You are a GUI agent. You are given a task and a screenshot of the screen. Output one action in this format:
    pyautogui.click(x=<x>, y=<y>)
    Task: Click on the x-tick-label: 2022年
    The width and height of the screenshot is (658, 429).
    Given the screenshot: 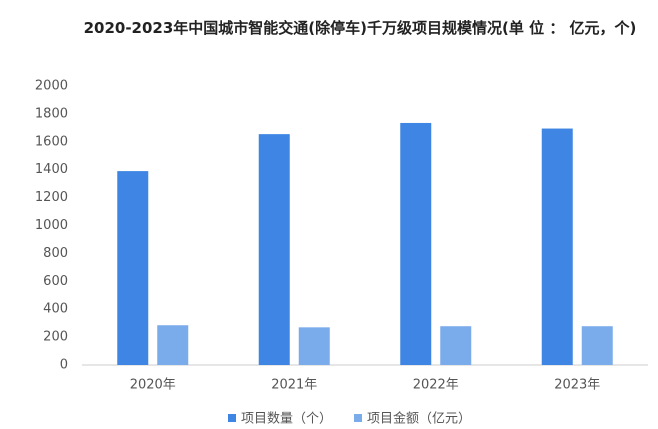 What is the action you would take?
    pyautogui.click(x=436, y=385)
    